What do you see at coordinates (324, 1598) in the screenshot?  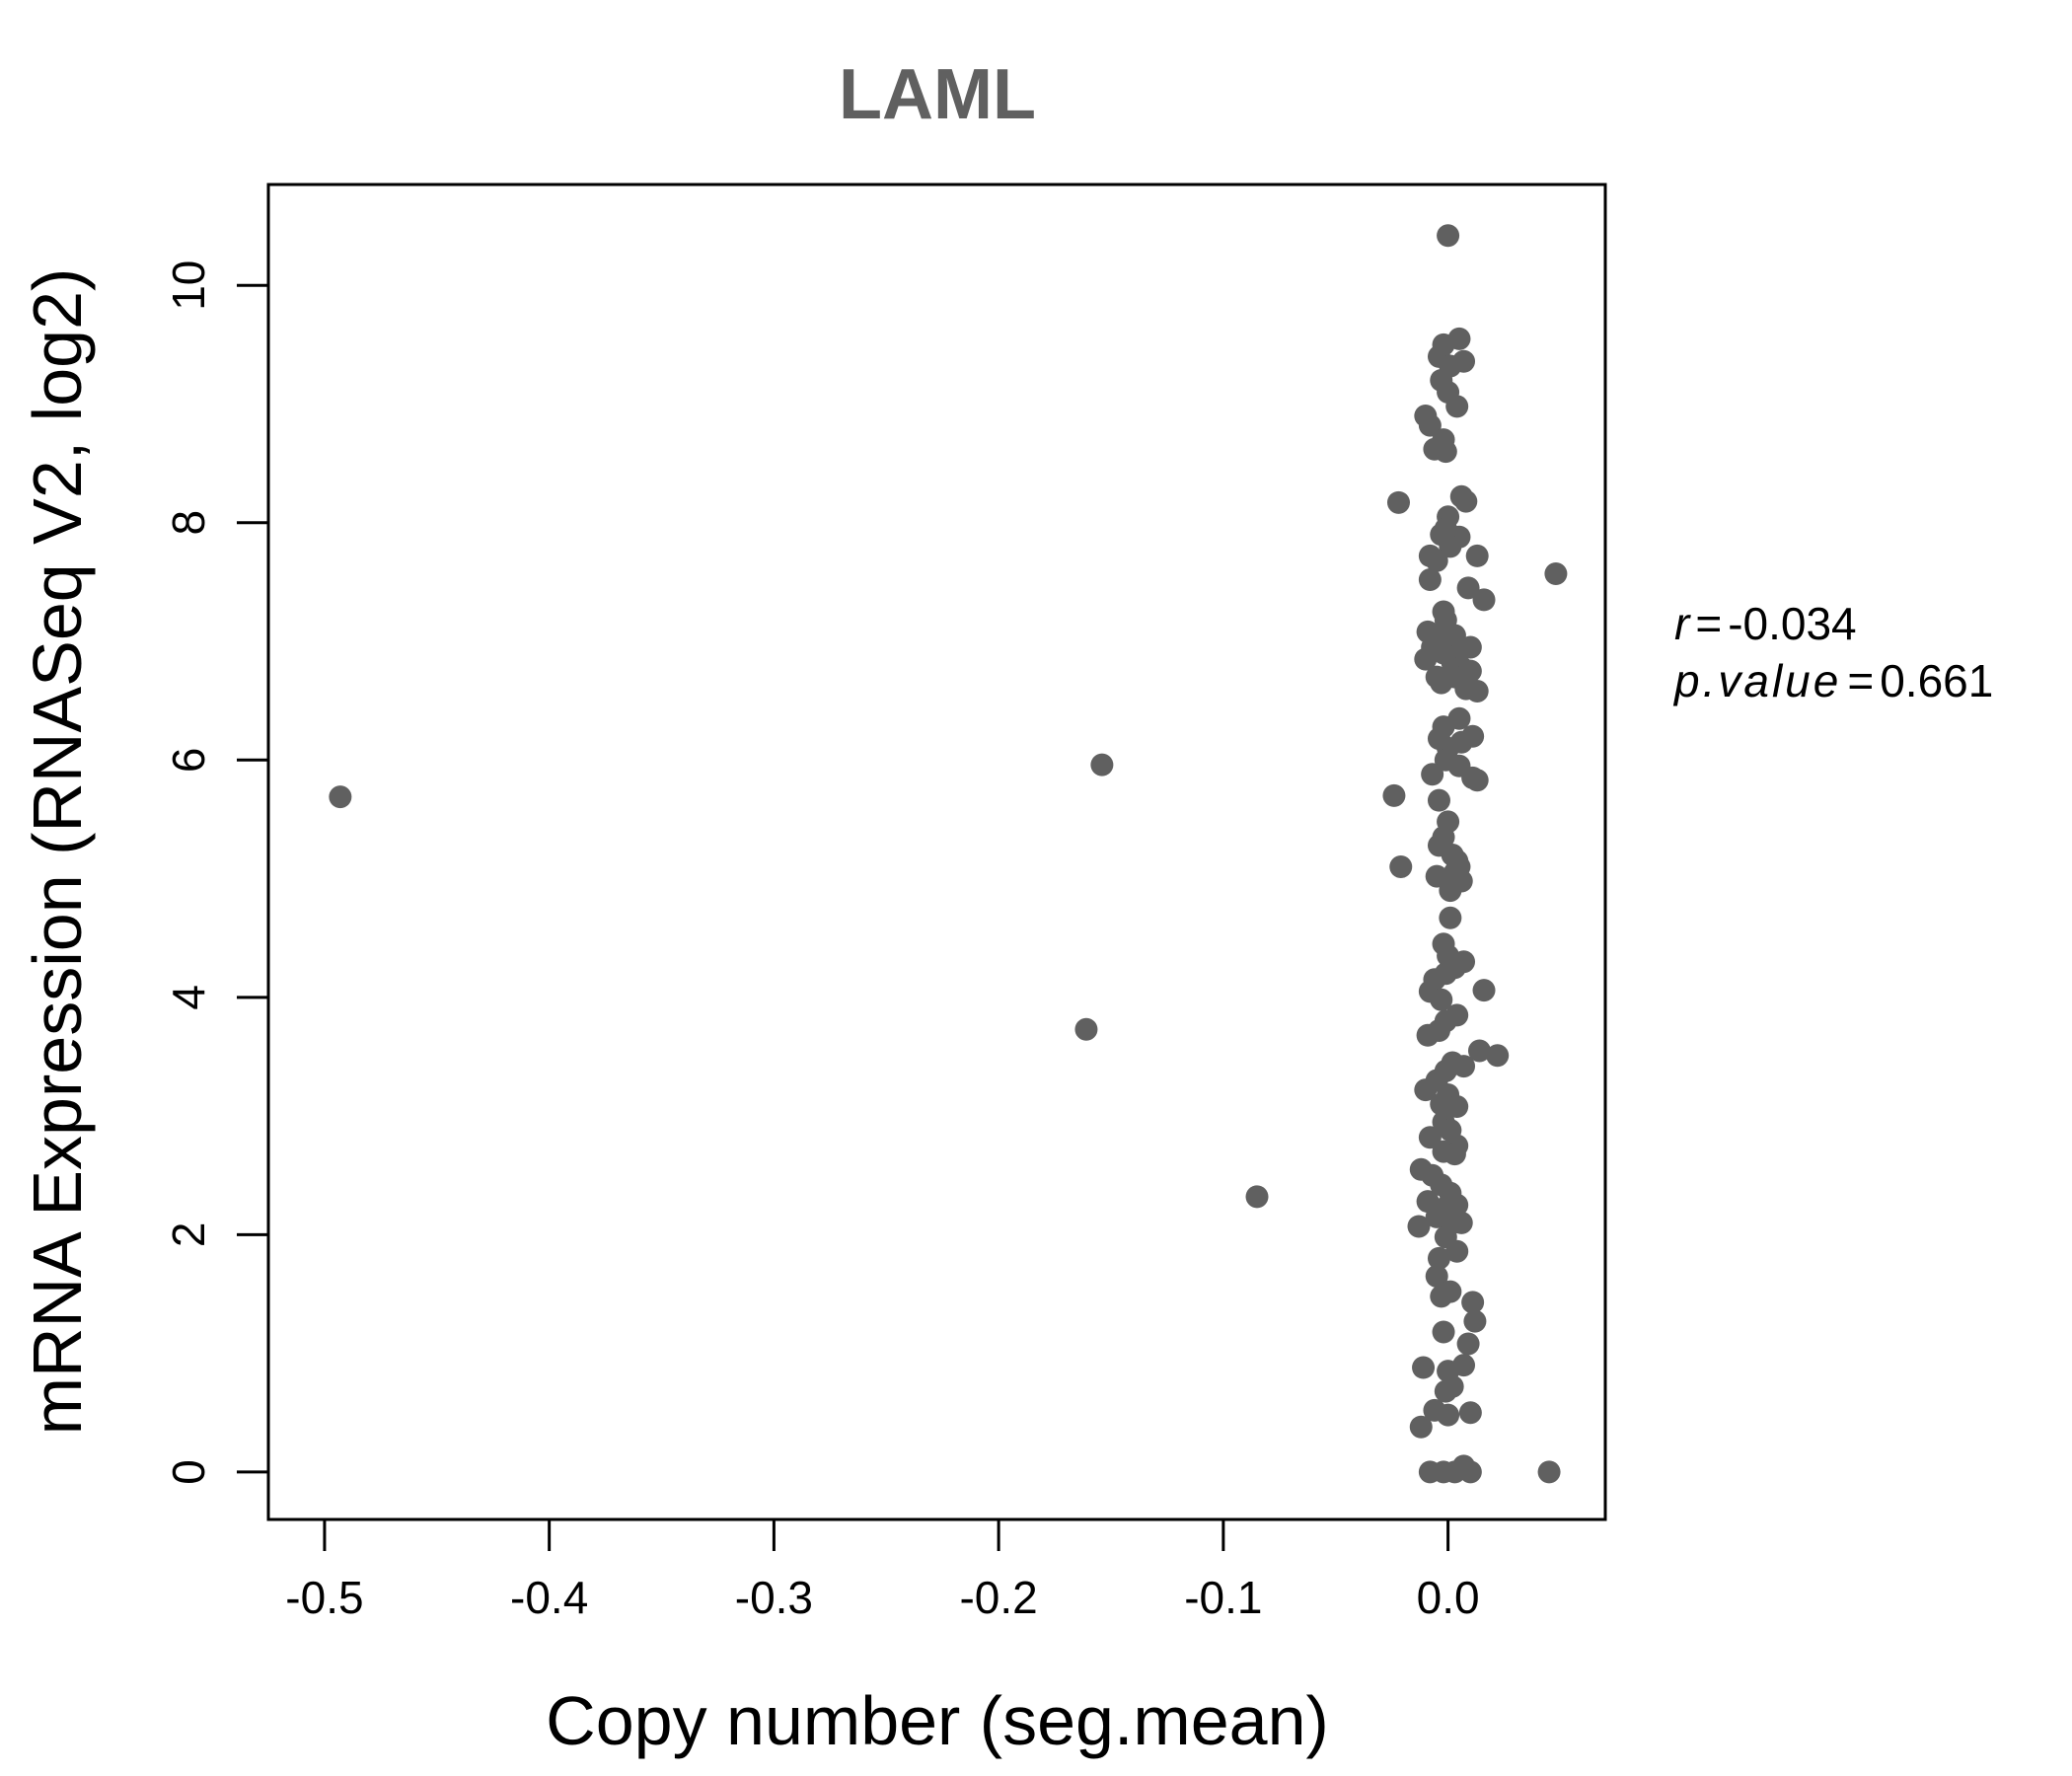 I see `x-tick-label: -0.5` at bounding box center [324, 1598].